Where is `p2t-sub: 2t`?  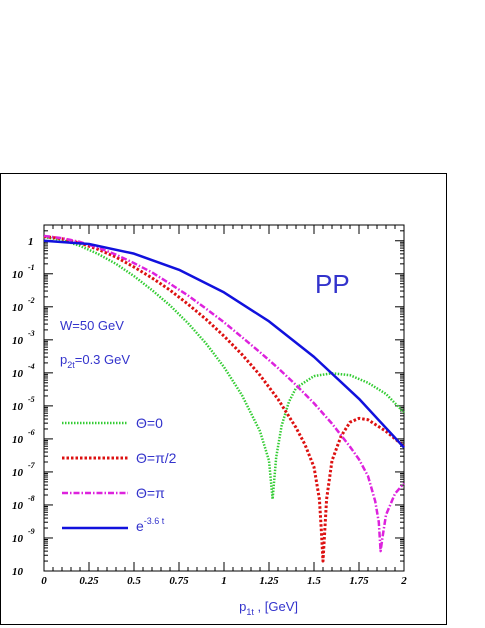
p2t-sub: 2t is located at coordinates (71, 365).